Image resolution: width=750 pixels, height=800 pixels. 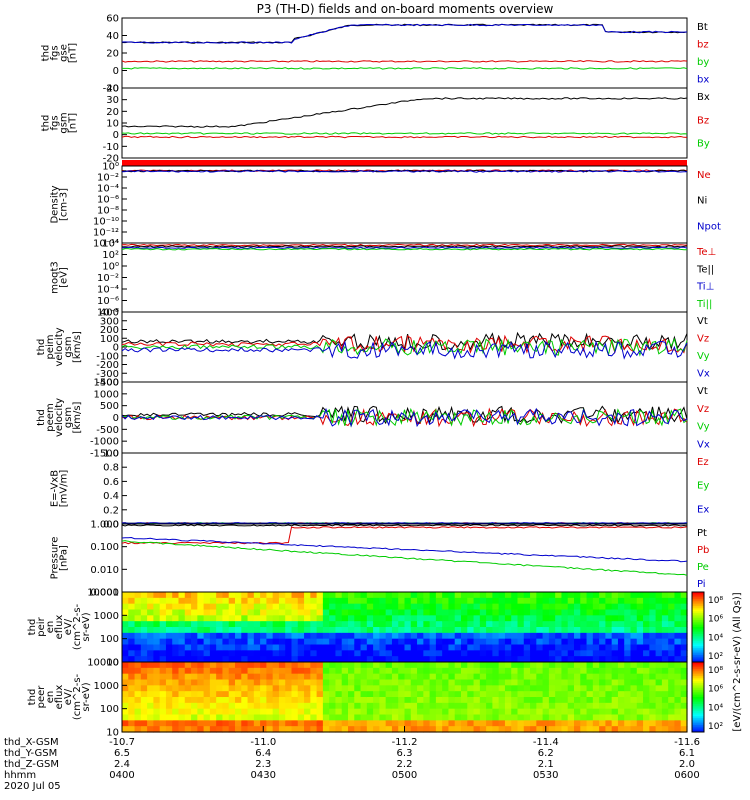 What do you see at coordinates (404, 245) in the screenshot?
I see `series-Te⊥` at bounding box center [404, 245].